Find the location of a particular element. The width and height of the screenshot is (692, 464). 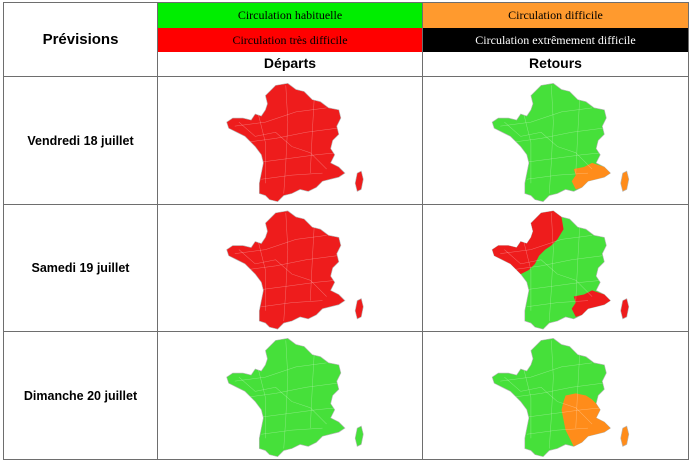

map-dimanche-departs is located at coordinates (290, 395).